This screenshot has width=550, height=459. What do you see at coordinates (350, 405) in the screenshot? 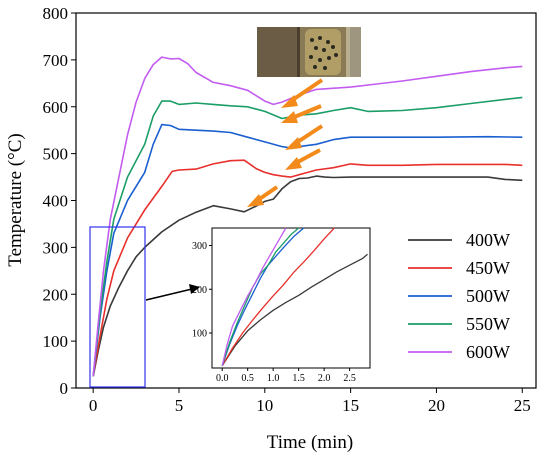
I see `x-tick-label: 15` at bounding box center [350, 405].